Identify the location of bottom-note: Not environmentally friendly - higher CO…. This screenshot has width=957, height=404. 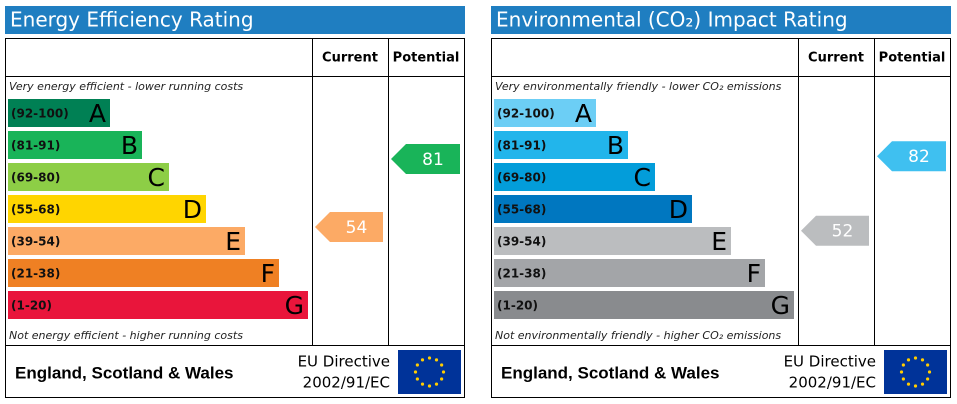
(638, 335).